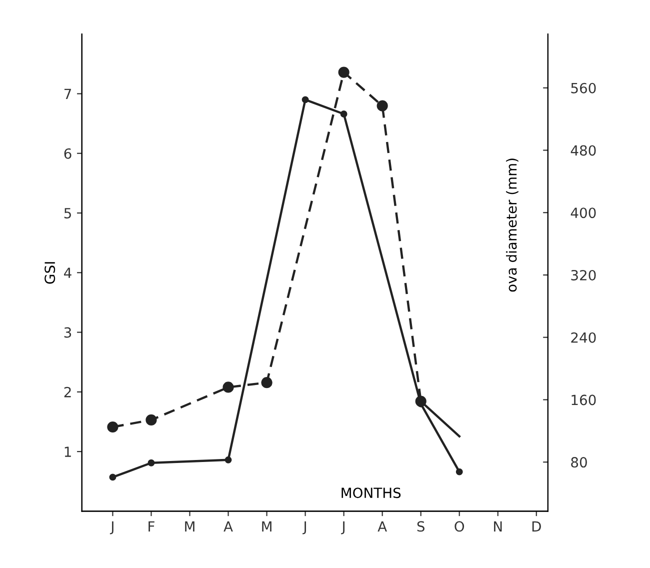 This screenshot has width=650, height=568. What do you see at coordinates (67, 213) in the screenshot?
I see `y-tick-label: 5` at bounding box center [67, 213].